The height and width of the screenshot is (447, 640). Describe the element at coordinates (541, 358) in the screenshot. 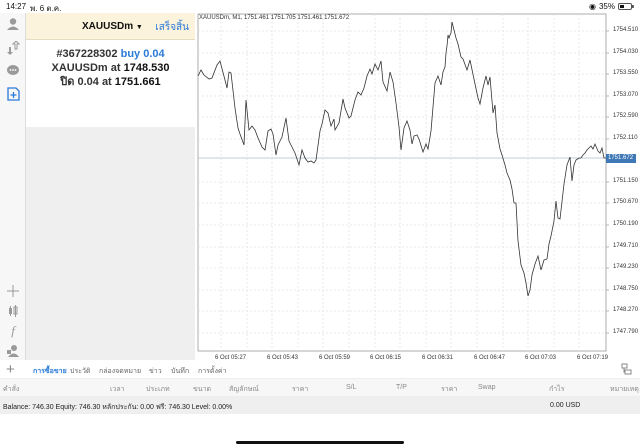

I see `time-tick: 6 Oct 07:03` at that location.